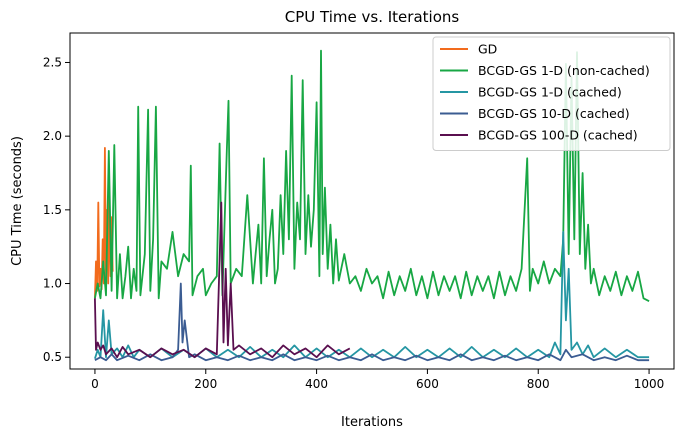 The image size is (691, 441). Describe the element at coordinates (649, 384) in the screenshot. I see `x-tick-label: 1000` at that location.